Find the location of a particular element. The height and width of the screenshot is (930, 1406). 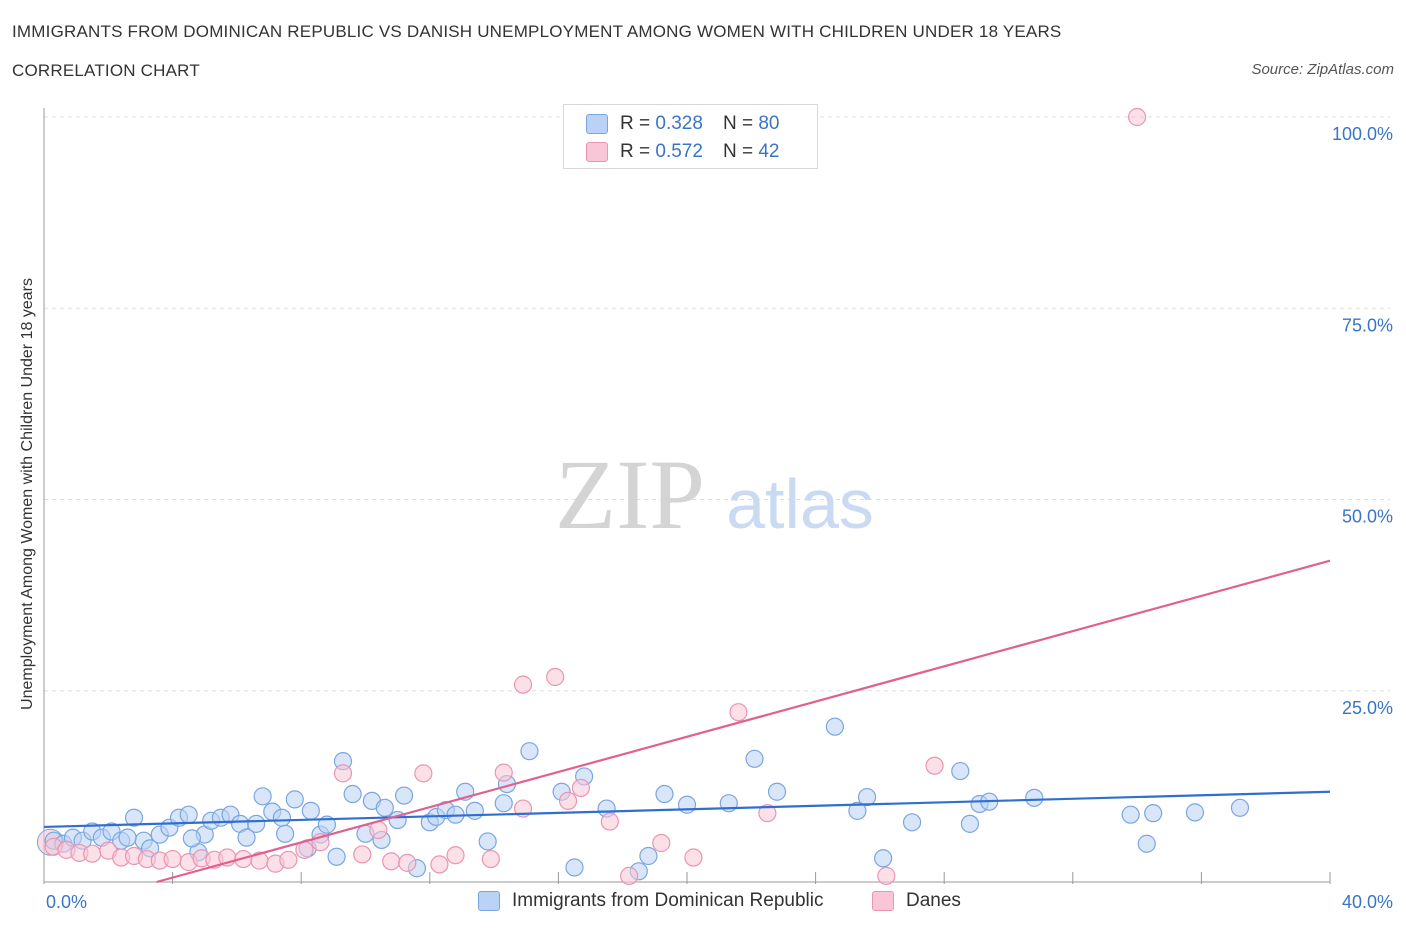

watermark-zip: ZIP is located at coordinates (630, 494).